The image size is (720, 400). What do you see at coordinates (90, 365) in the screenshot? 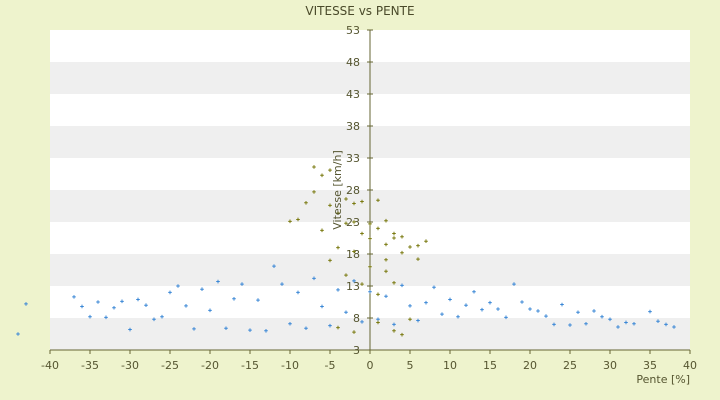
I see `x-tick-label: -35` at bounding box center [90, 365].